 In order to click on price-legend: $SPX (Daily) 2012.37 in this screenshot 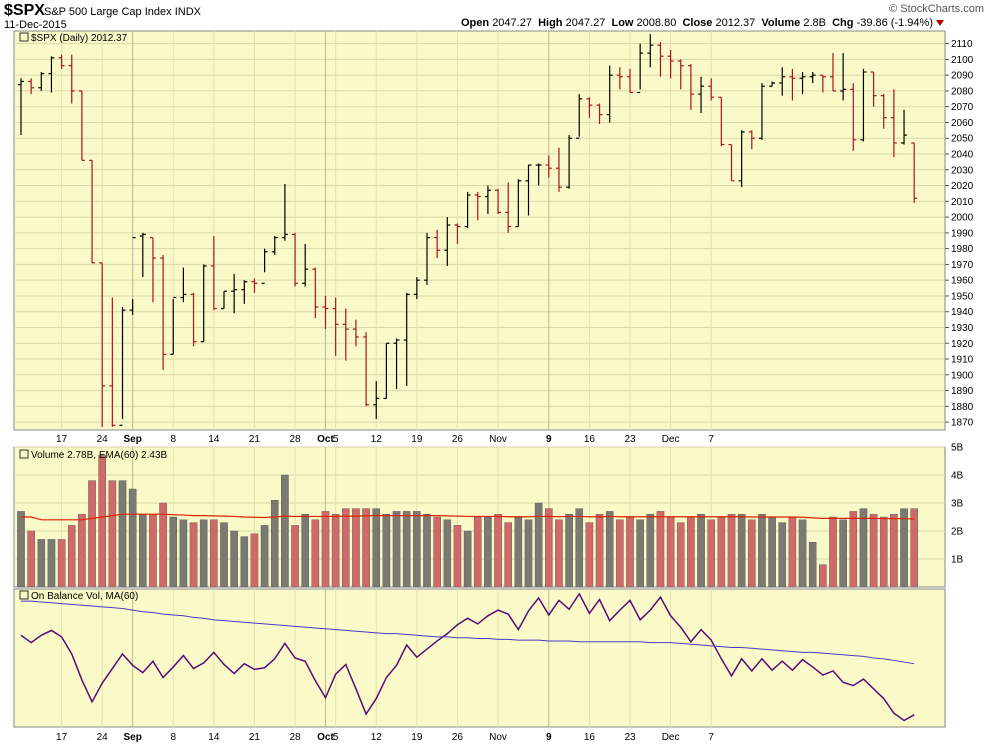, I will do `click(79, 38)`.